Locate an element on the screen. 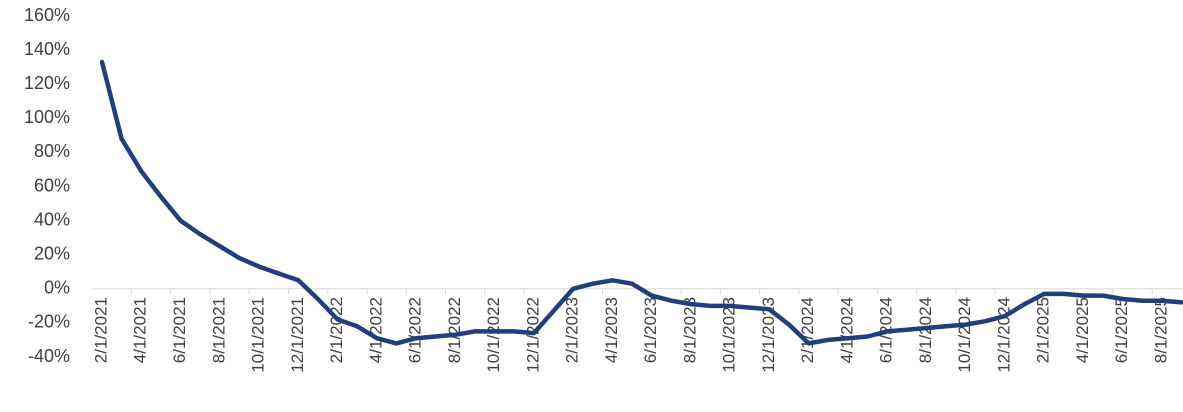 The image size is (1183, 412). x-tick-label: 12/1/2023 is located at coordinates (768, 335).